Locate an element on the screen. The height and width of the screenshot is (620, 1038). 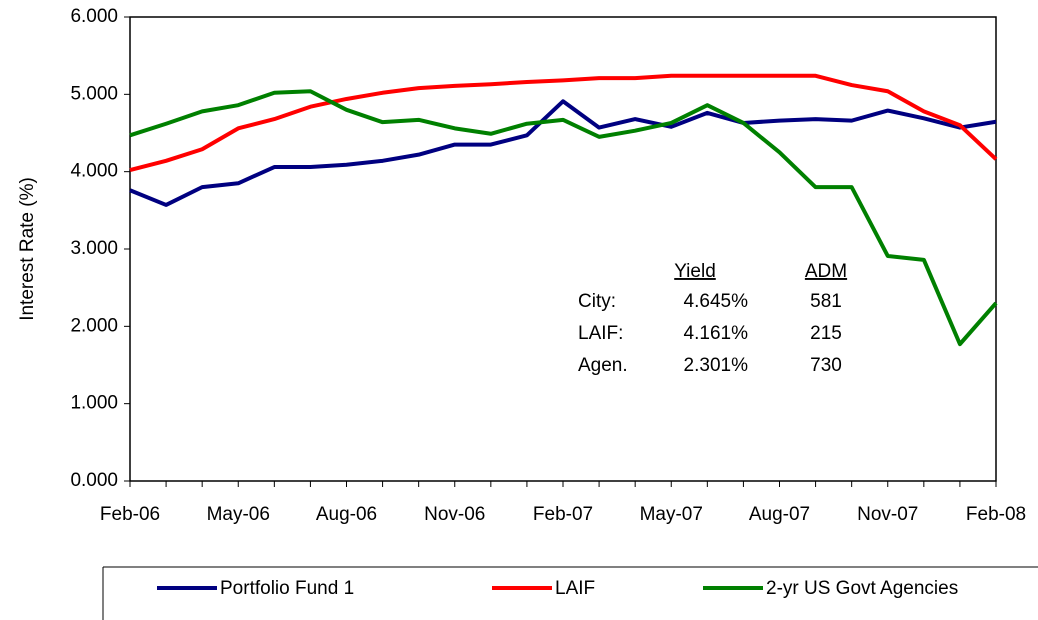
annotation-cell: City: is located at coordinates (597, 301).